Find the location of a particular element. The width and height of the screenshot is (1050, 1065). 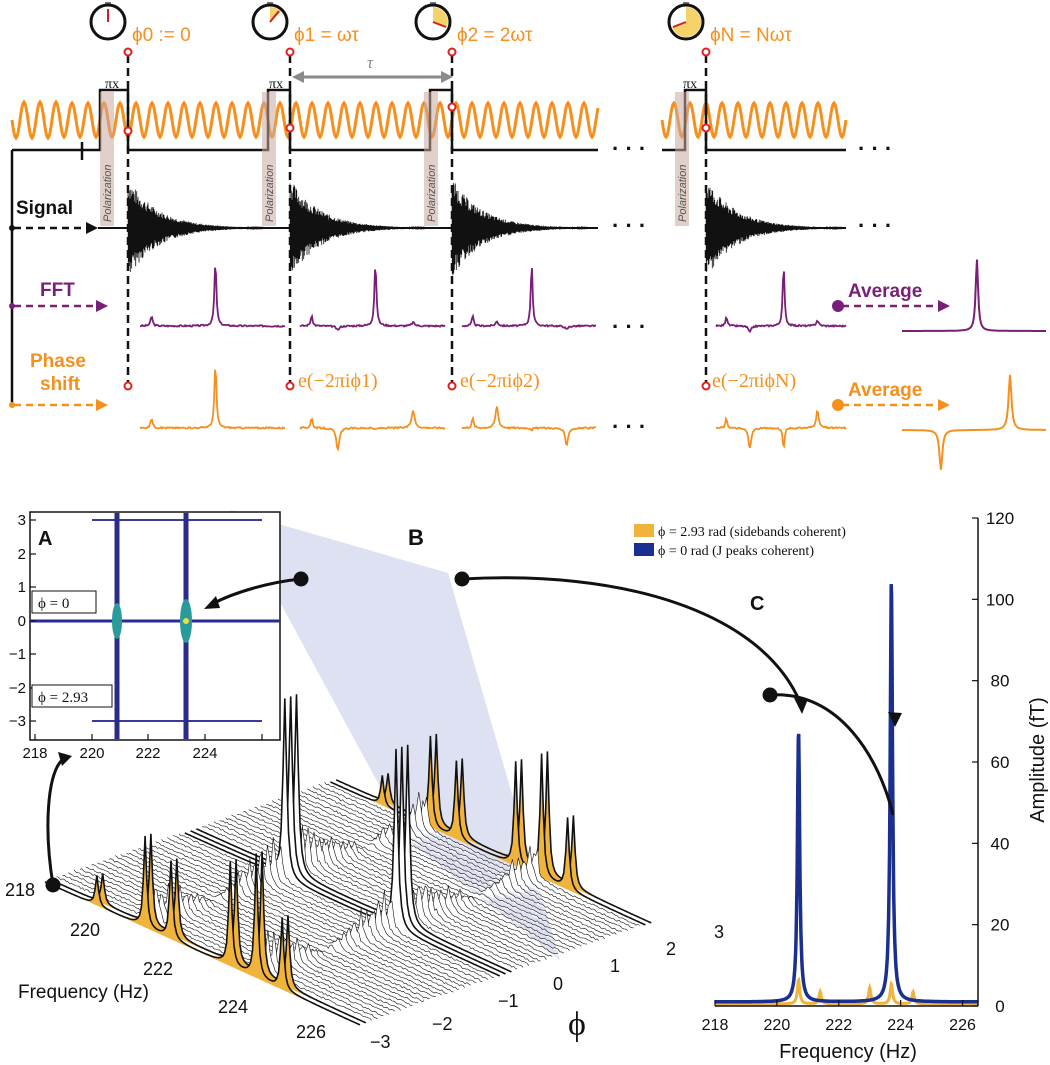

freq-axis: 218 220 222 224 226 Frequency (Hz) is located at coordinates (165, 961).